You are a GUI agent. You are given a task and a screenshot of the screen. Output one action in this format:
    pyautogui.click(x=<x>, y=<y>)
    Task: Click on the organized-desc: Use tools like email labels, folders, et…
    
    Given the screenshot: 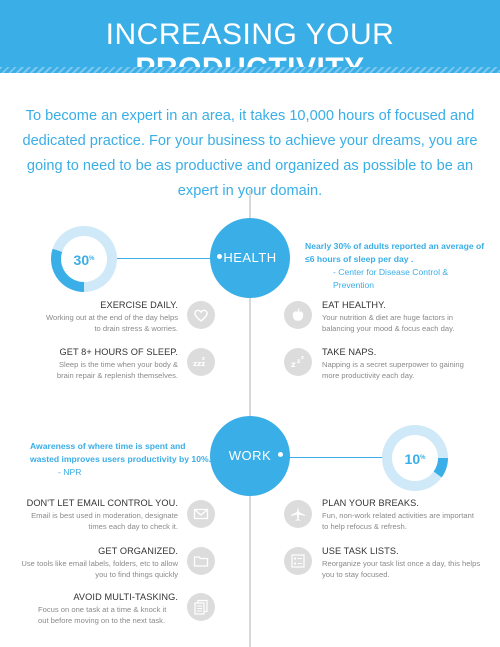 What is the action you would take?
    pyautogui.click(x=99, y=569)
    